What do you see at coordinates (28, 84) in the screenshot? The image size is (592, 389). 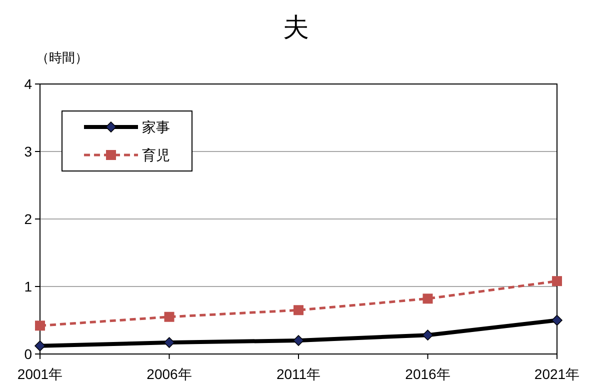 I see `y-tick-label: 4` at bounding box center [28, 84].